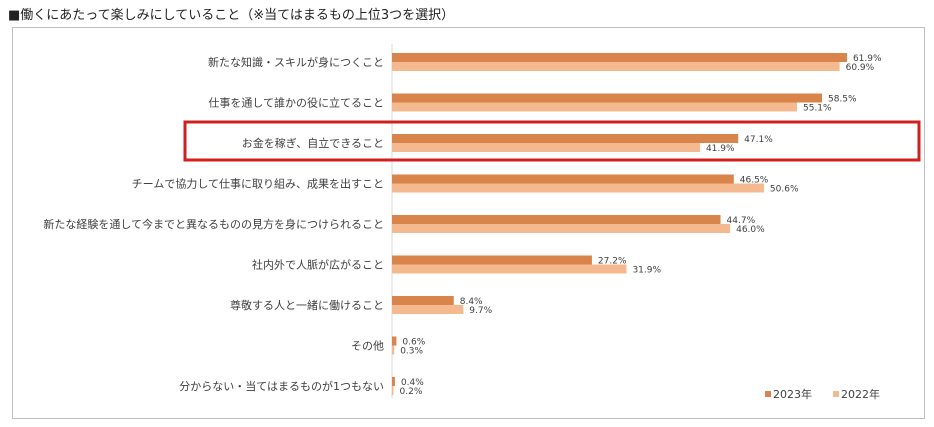  What do you see at coordinates (313, 143) in the screenshot?
I see `category-label: お金を稼ぎ、自立できること` at bounding box center [313, 143].